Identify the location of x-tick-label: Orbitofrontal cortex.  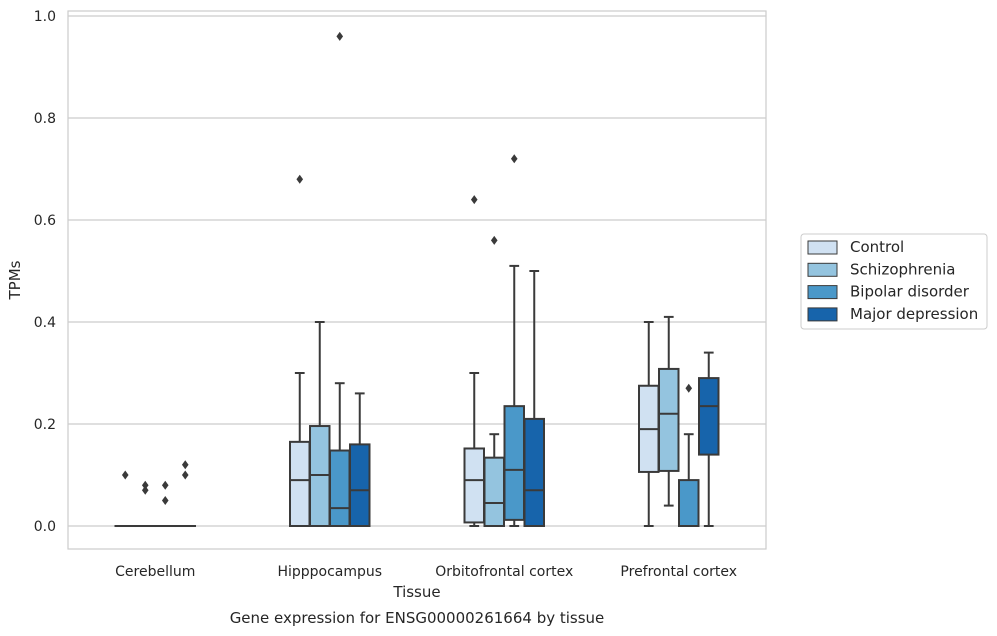
(504, 572).